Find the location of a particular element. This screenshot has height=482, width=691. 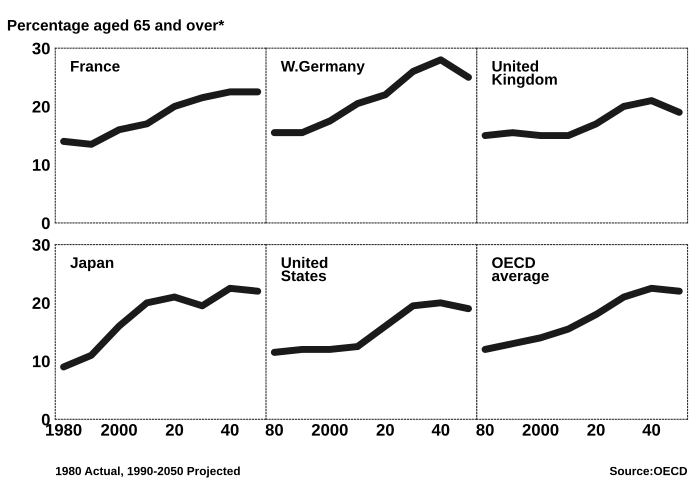

text: United Kingdom is located at coordinates (524, 74).